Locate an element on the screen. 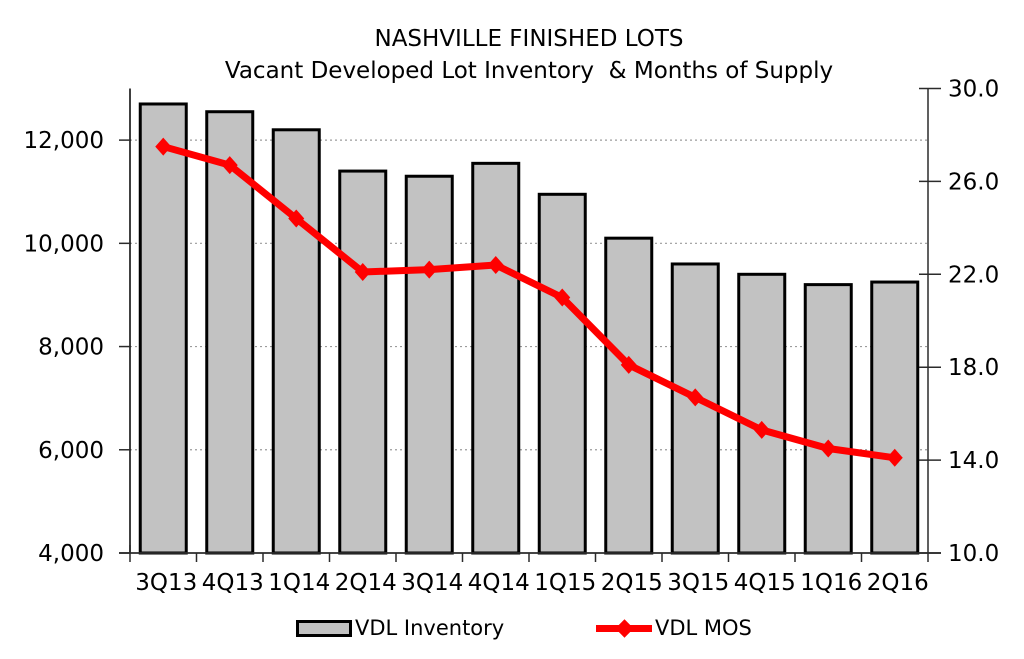  bar-2Q16 is located at coordinates (895, 417).